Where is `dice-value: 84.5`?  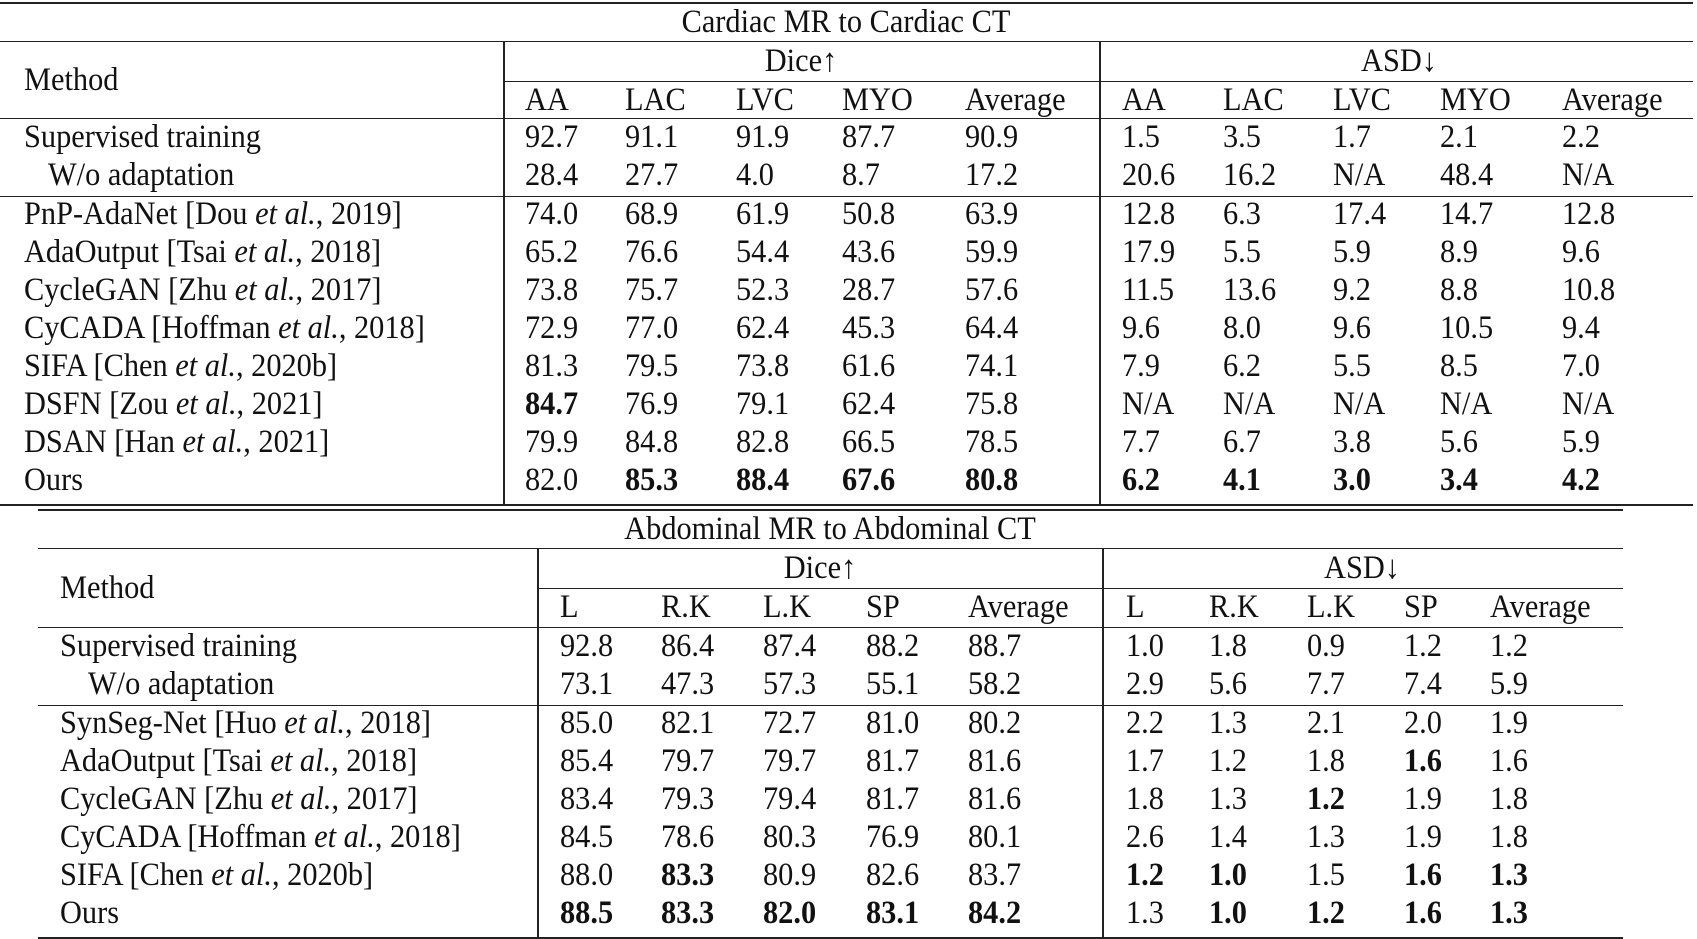
dice-value: 84.5 is located at coordinates (587, 837).